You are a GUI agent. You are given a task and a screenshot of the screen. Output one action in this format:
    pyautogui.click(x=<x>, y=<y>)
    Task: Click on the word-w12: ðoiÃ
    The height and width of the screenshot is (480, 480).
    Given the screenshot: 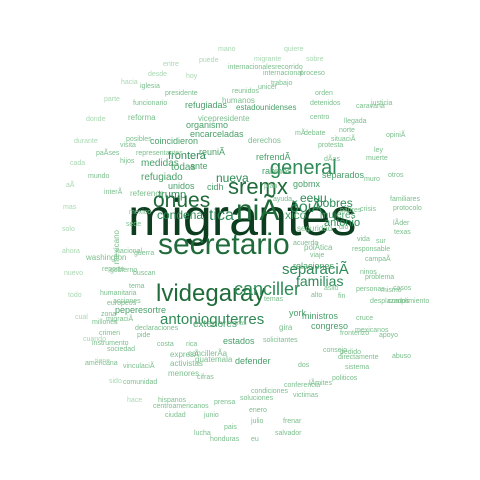 What is the action you would take?
    pyautogui.click(x=306, y=207)
    